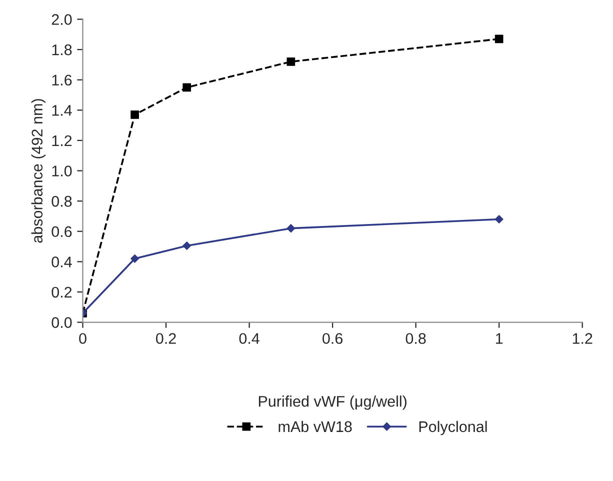 Image resolution: width=613 pixels, height=481 pixels. Describe the element at coordinates (249, 338) in the screenshot. I see `x-tick-label: 0.4` at that location.